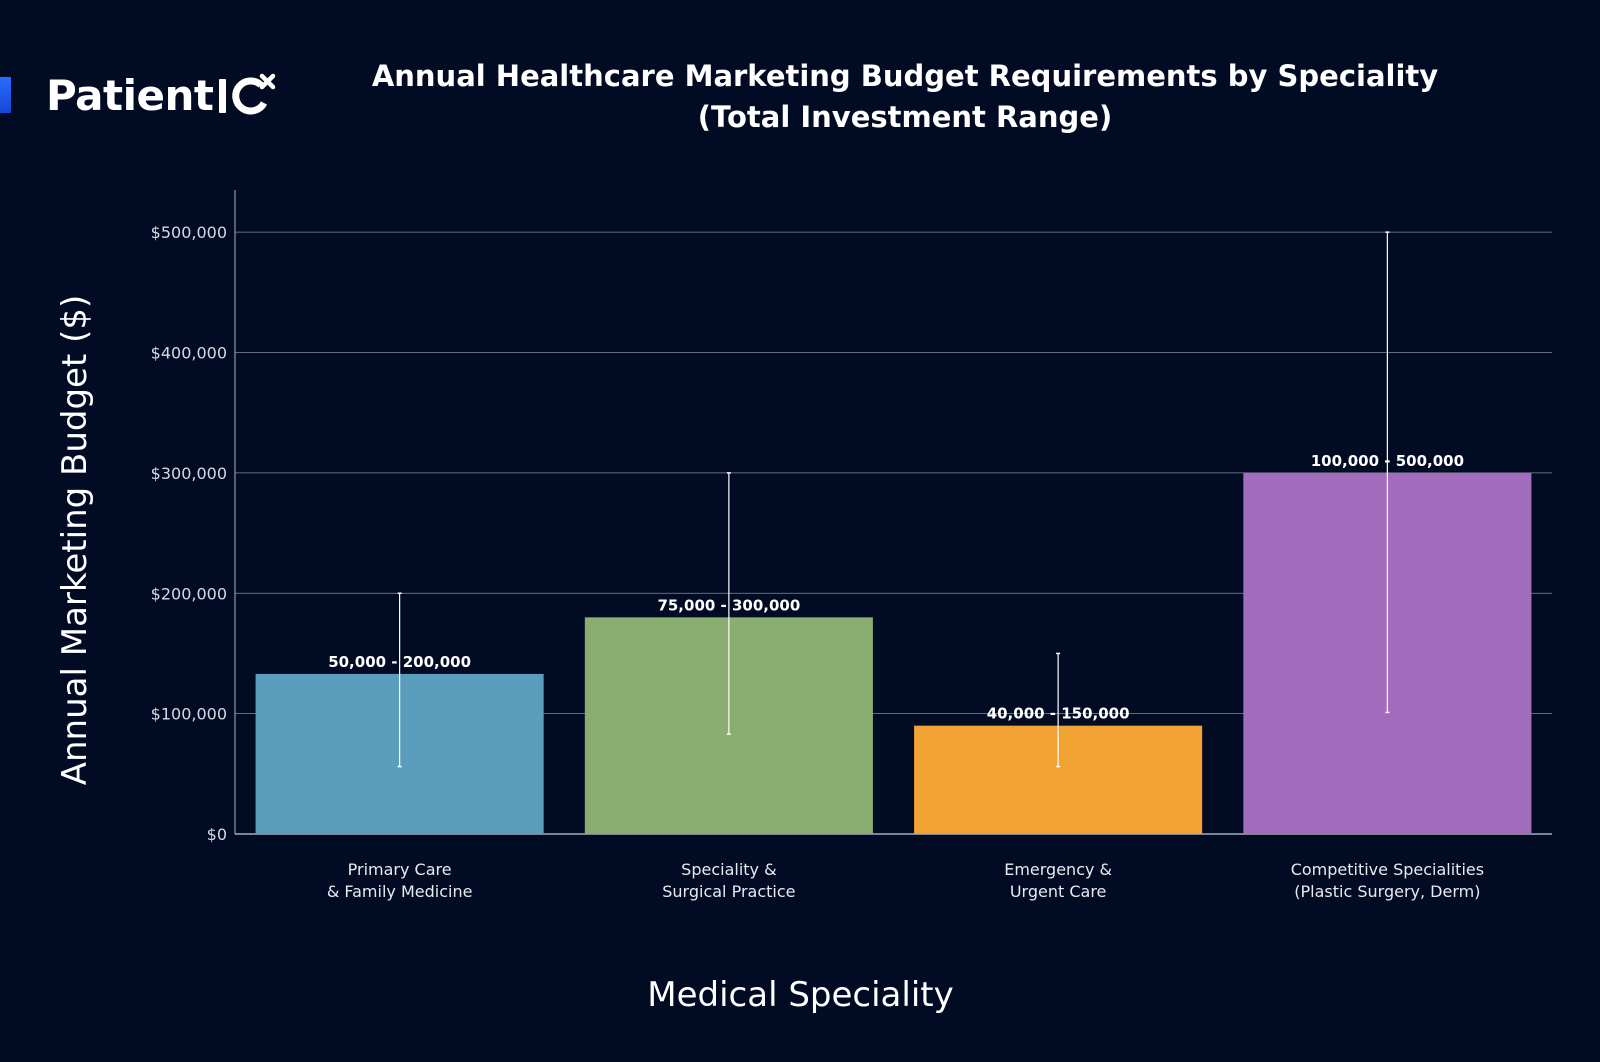 The width and height of the screenshot is (1600, 1062). I want to click on data-label: 100,000 - 500,000, so click(1387, 461).